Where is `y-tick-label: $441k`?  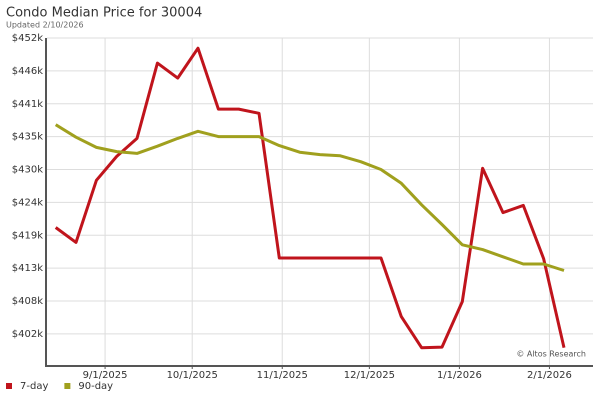 y-tick-label: $441k is located at coordinates (27, 104).